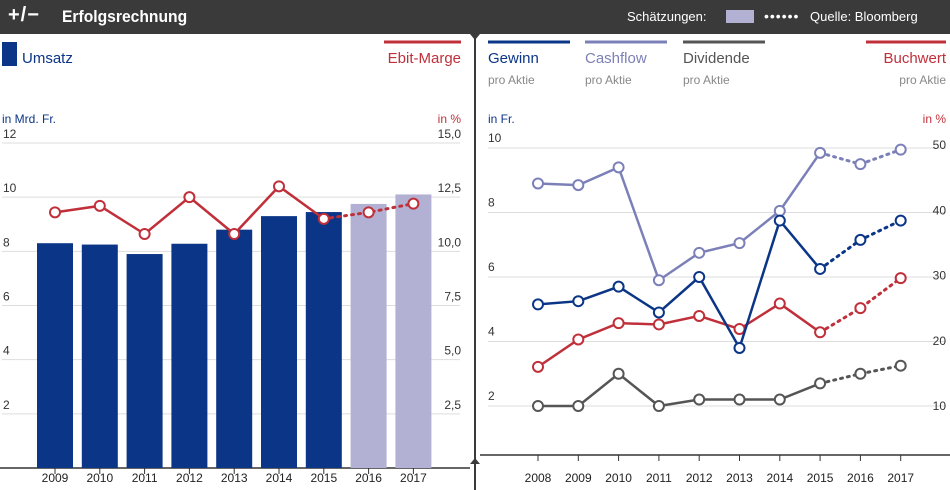 Image resolution: width=950 pixels, height=490 pixels. What do you see at coordinates (9, 54) in the screenshot?
I see `umsatz-legend-swatch` at bounding box center [9, 54].